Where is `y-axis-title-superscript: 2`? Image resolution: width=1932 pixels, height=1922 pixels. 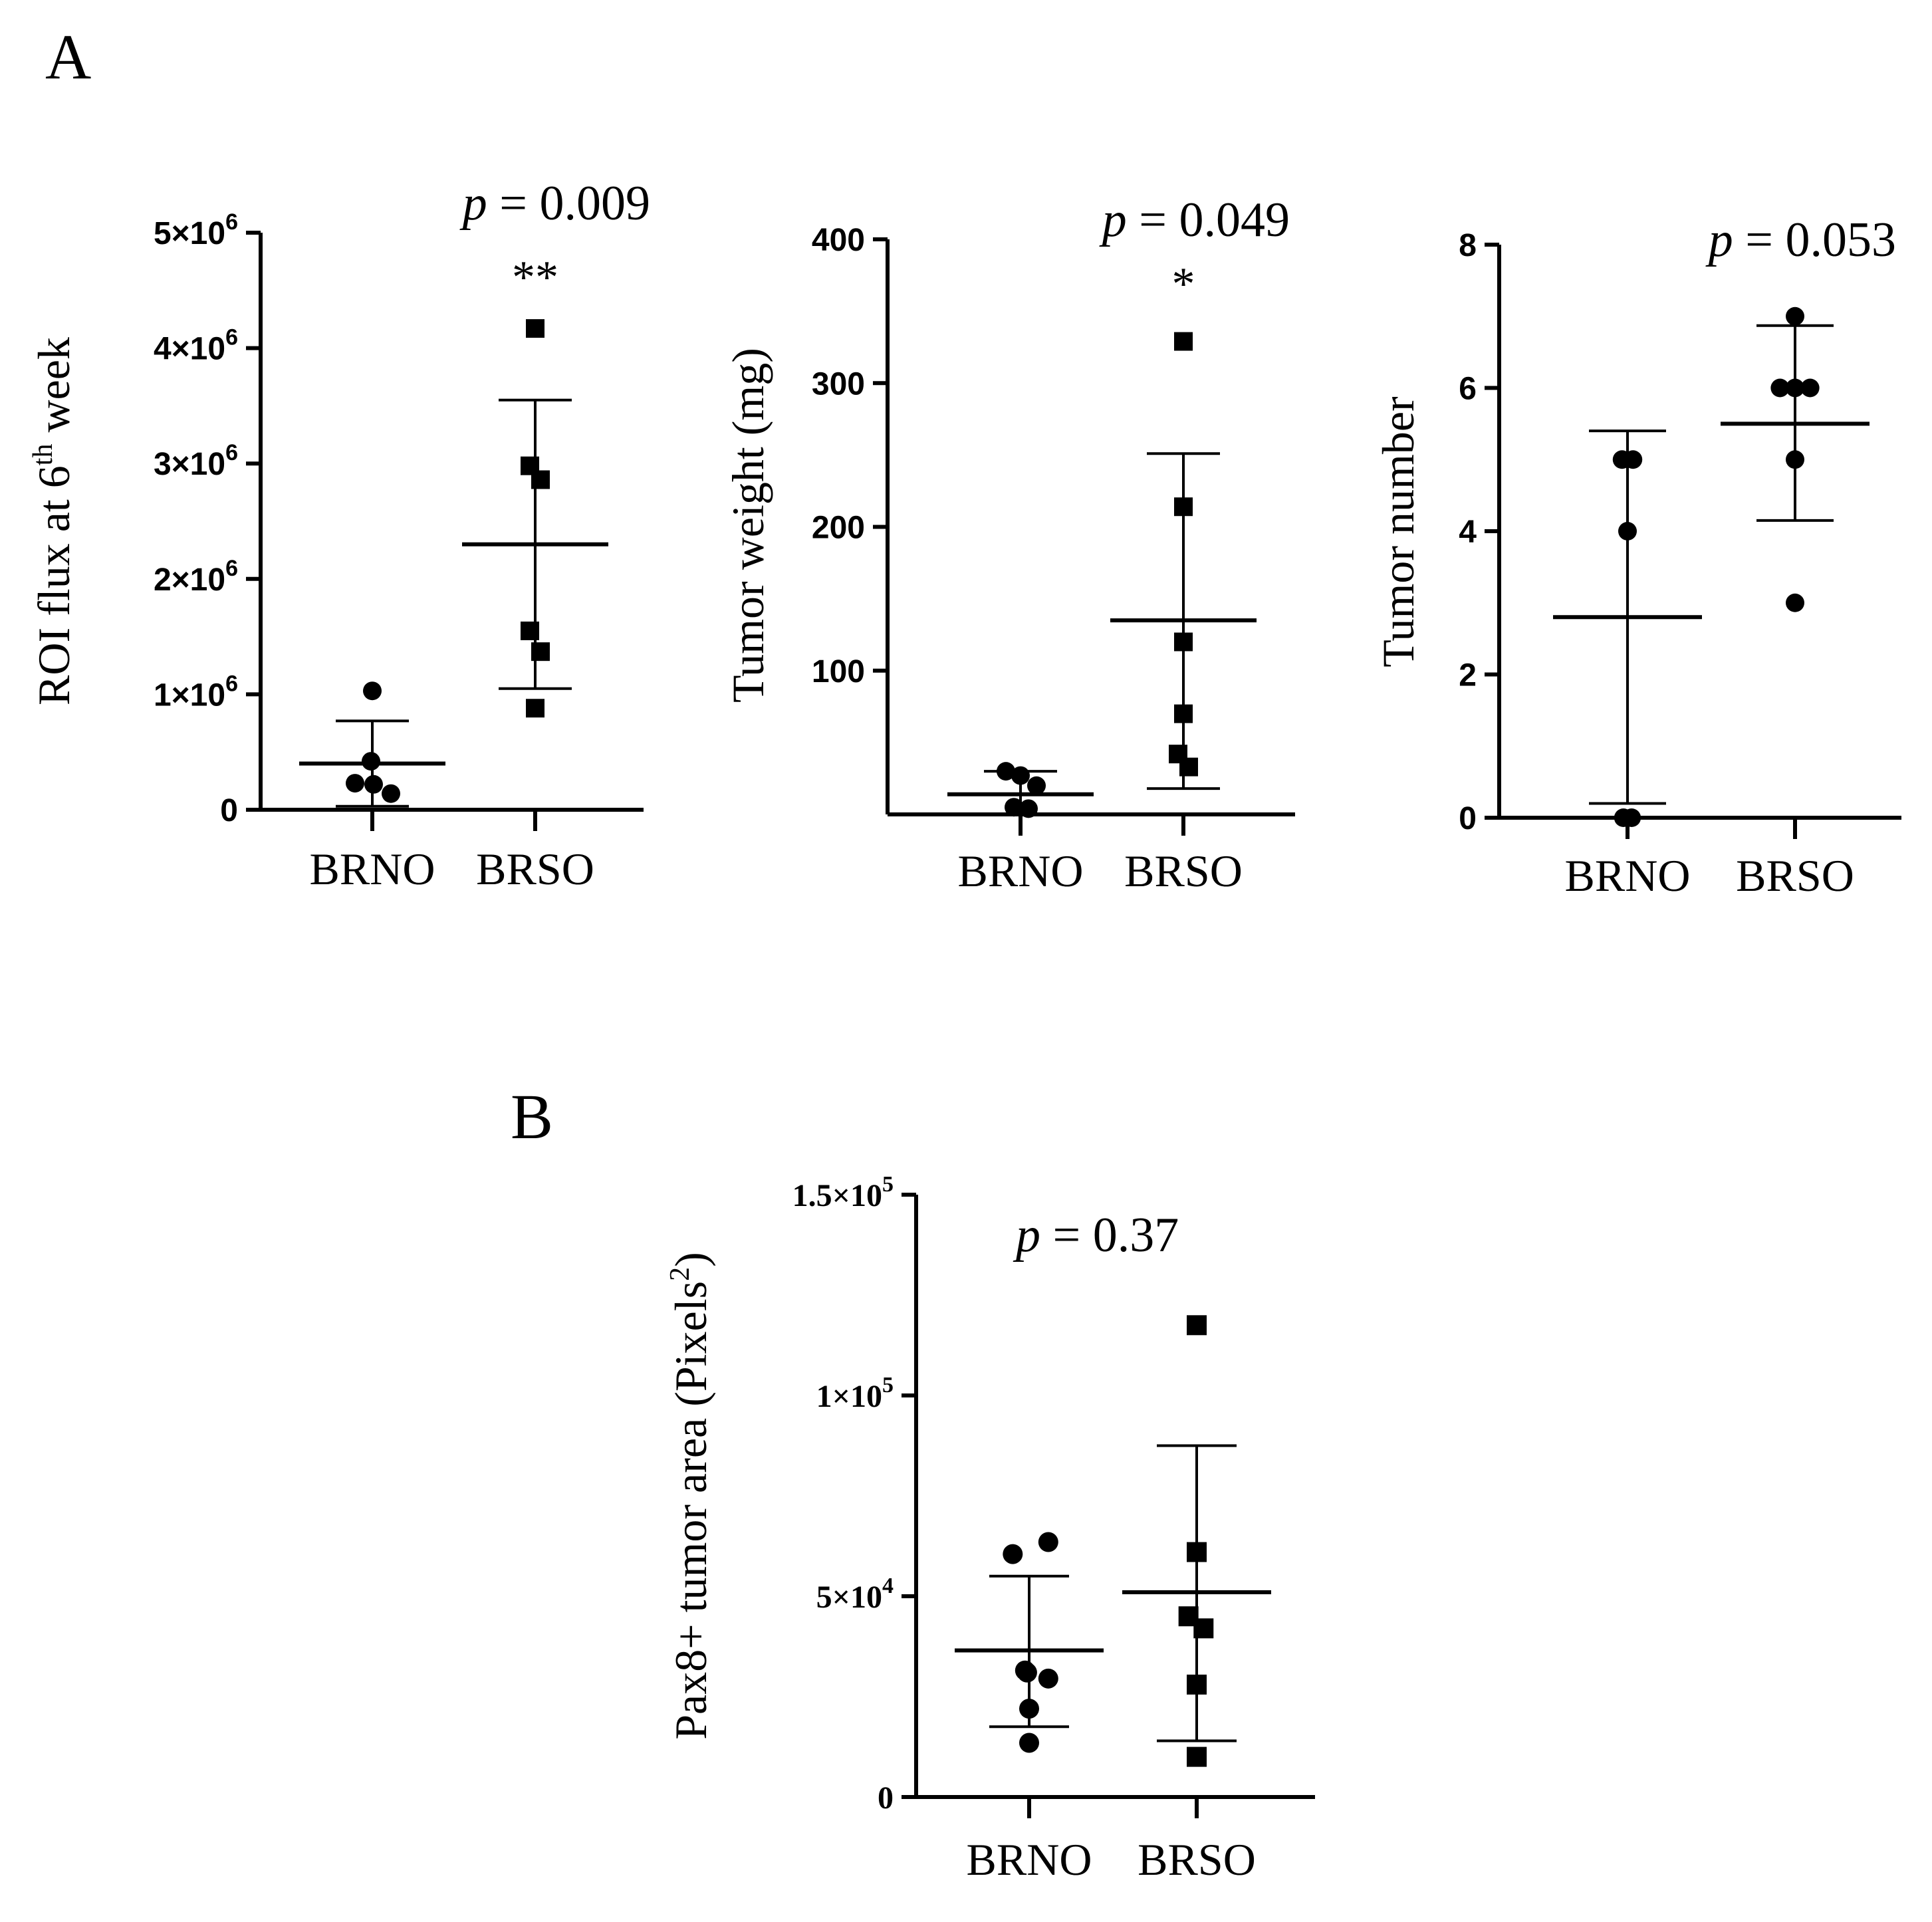
y-axis-title-superscript: 2 is located at coordinates (680, 1274).